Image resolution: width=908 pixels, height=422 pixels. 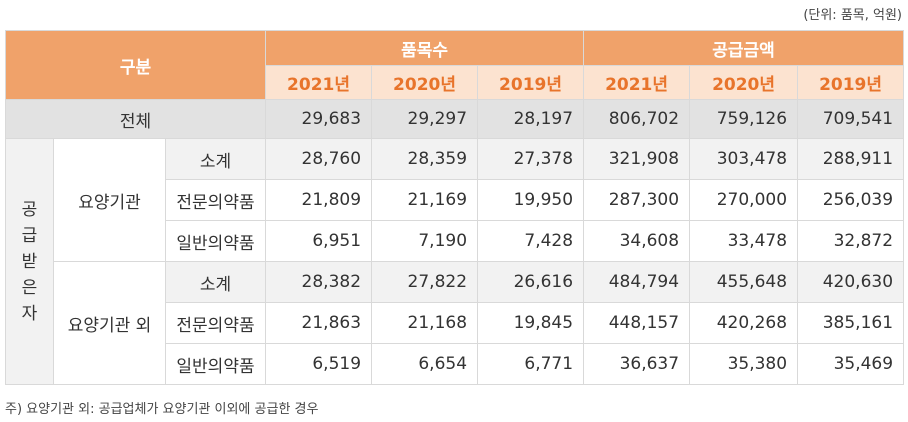 What do you see at coordinates (135, 119) in the screenshot?
I see `total-label: 전체` at bounding box center [135, 119].